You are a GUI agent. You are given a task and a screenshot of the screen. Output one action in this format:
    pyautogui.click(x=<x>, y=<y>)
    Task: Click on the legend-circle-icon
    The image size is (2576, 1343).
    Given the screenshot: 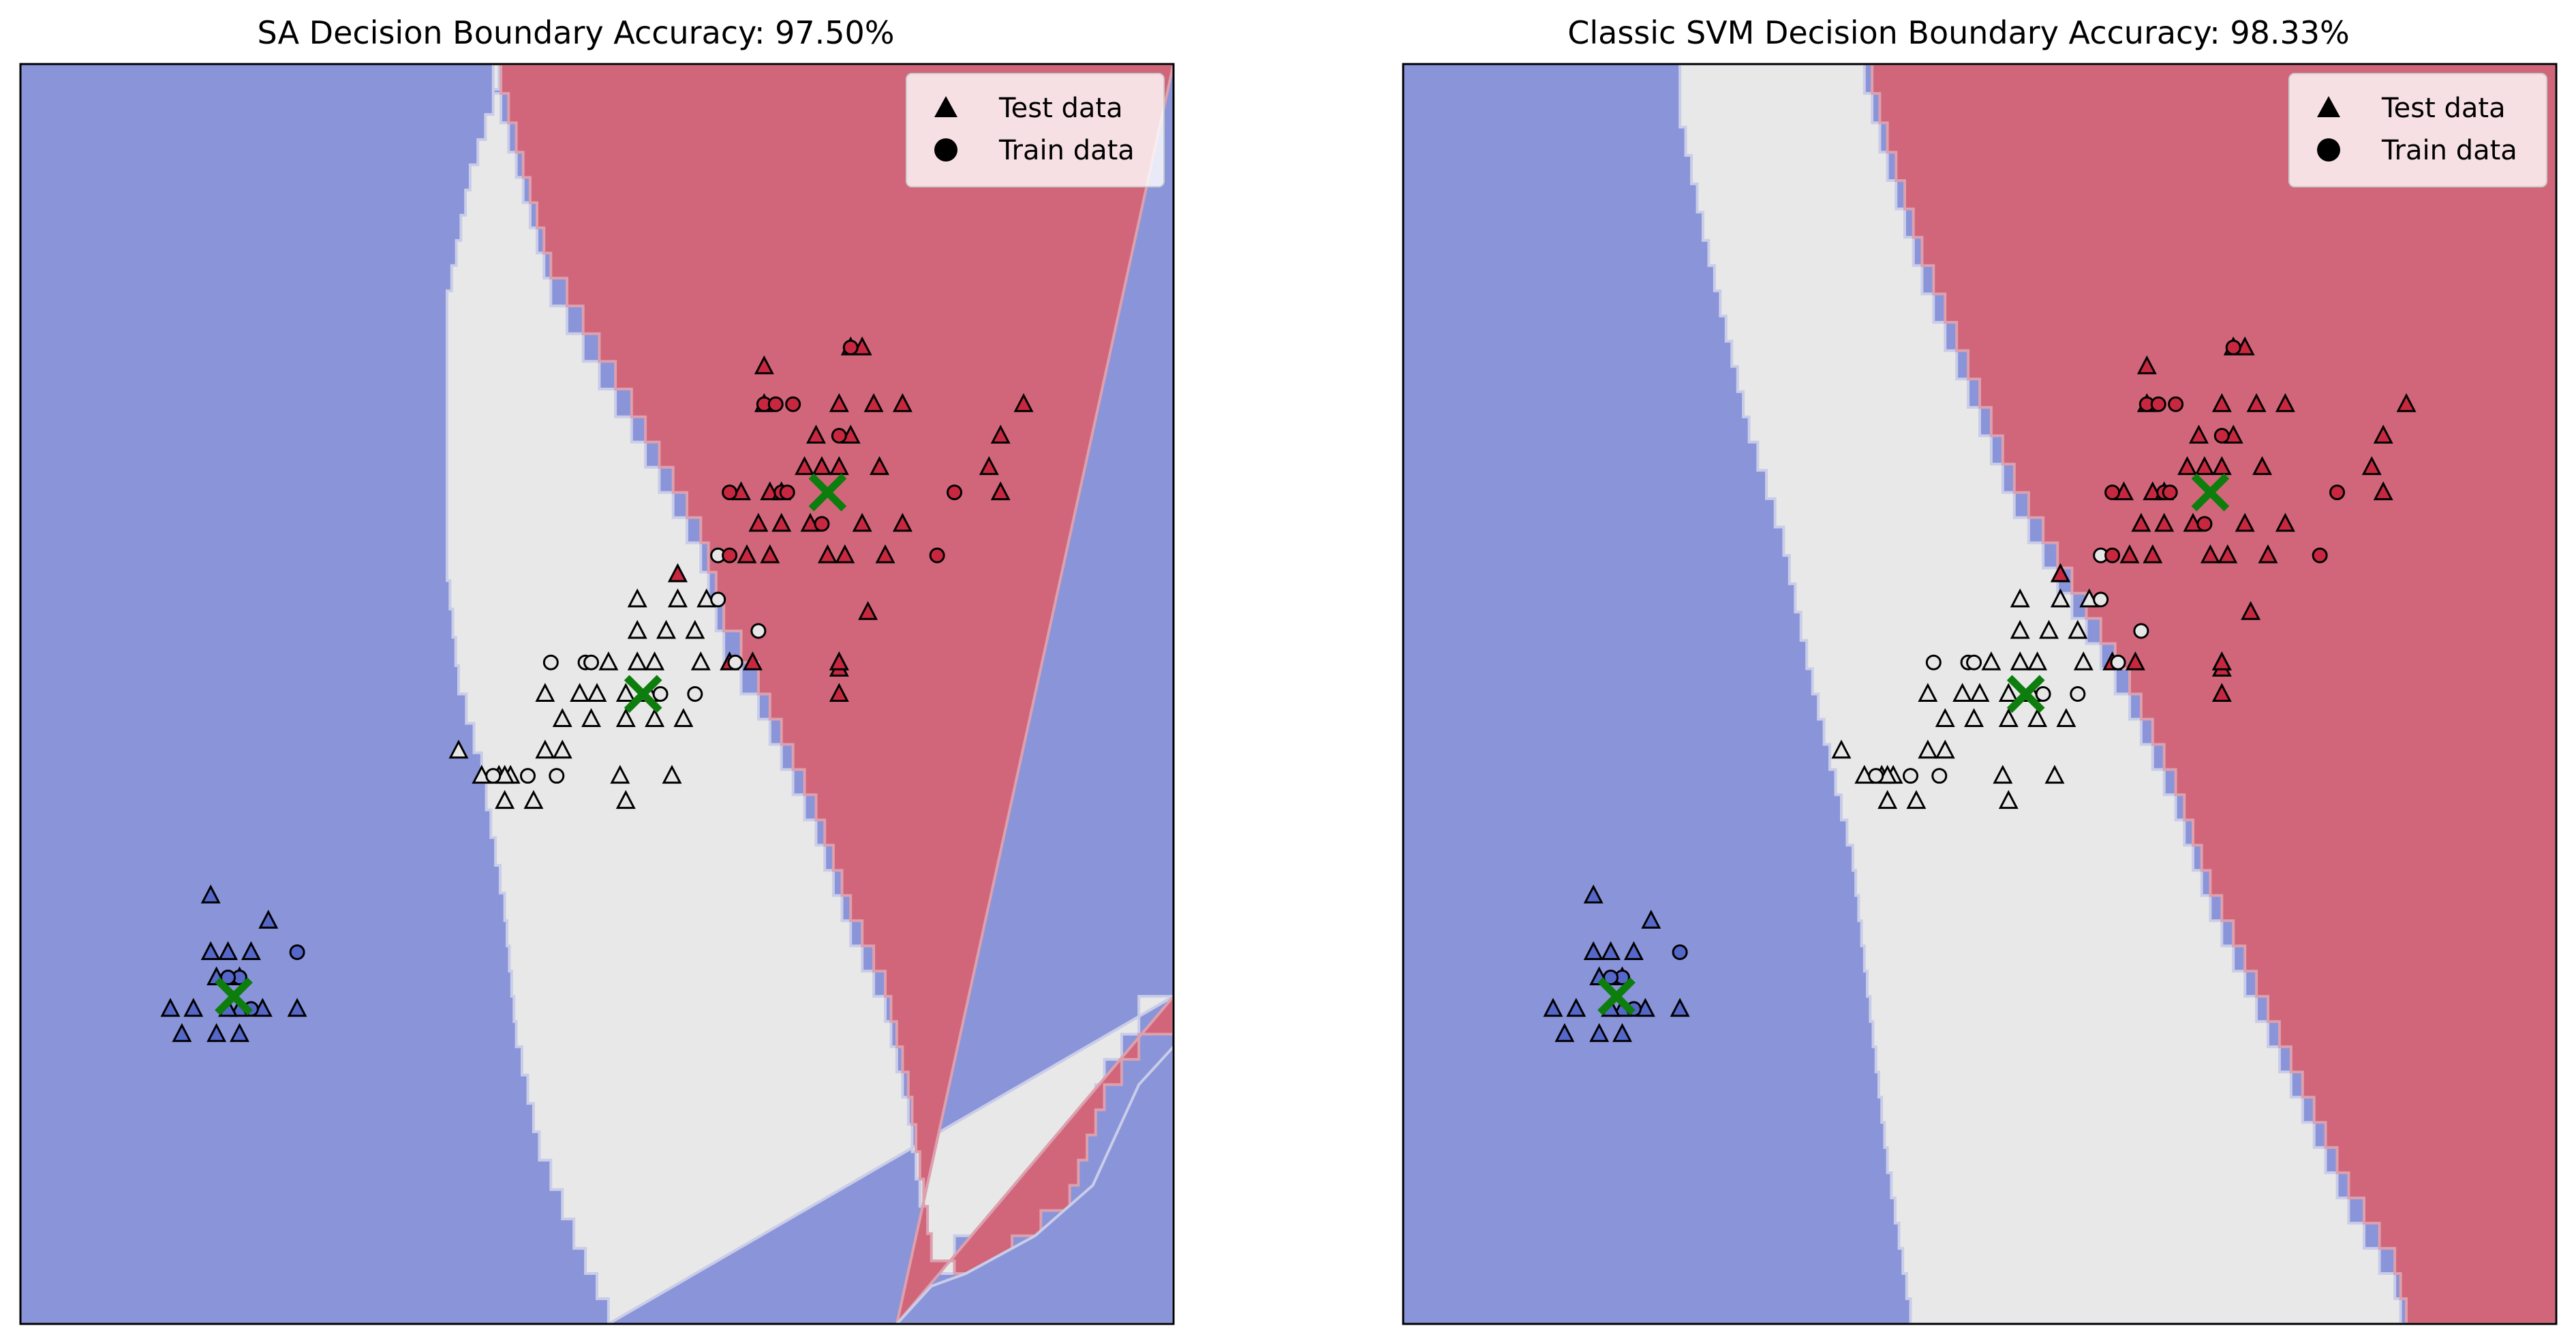 What is the action you would take?
    pyautogui.click(x=946, y=149)
    